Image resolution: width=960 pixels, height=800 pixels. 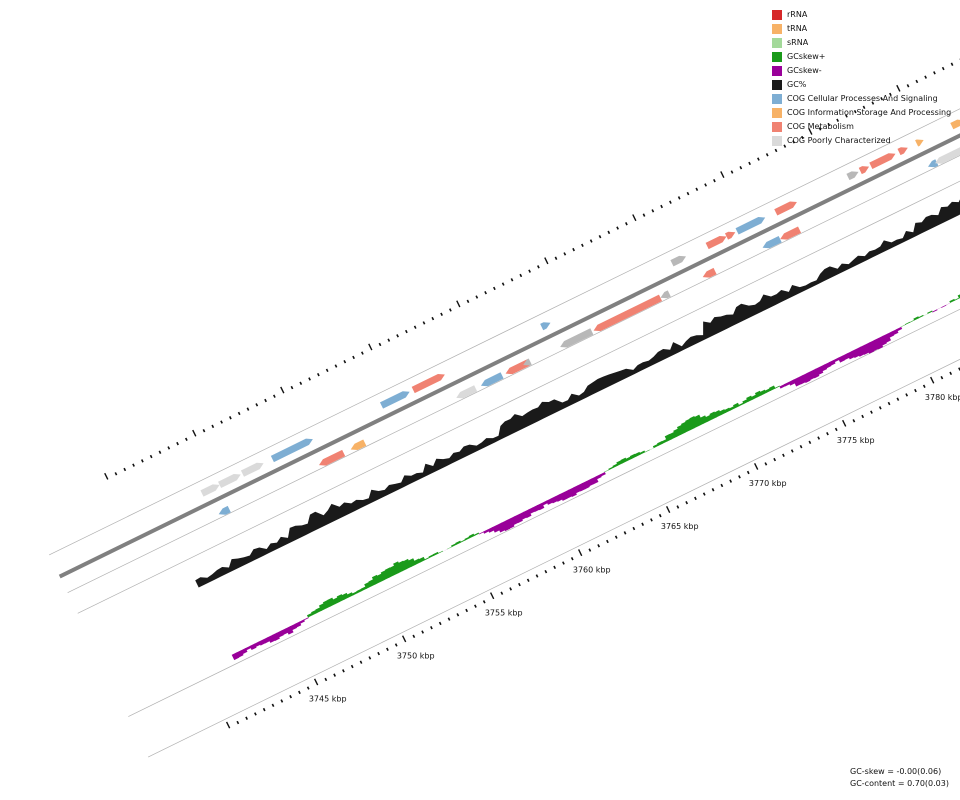 I want to click on legend-label: sRNA, so click(x=798, y=42).